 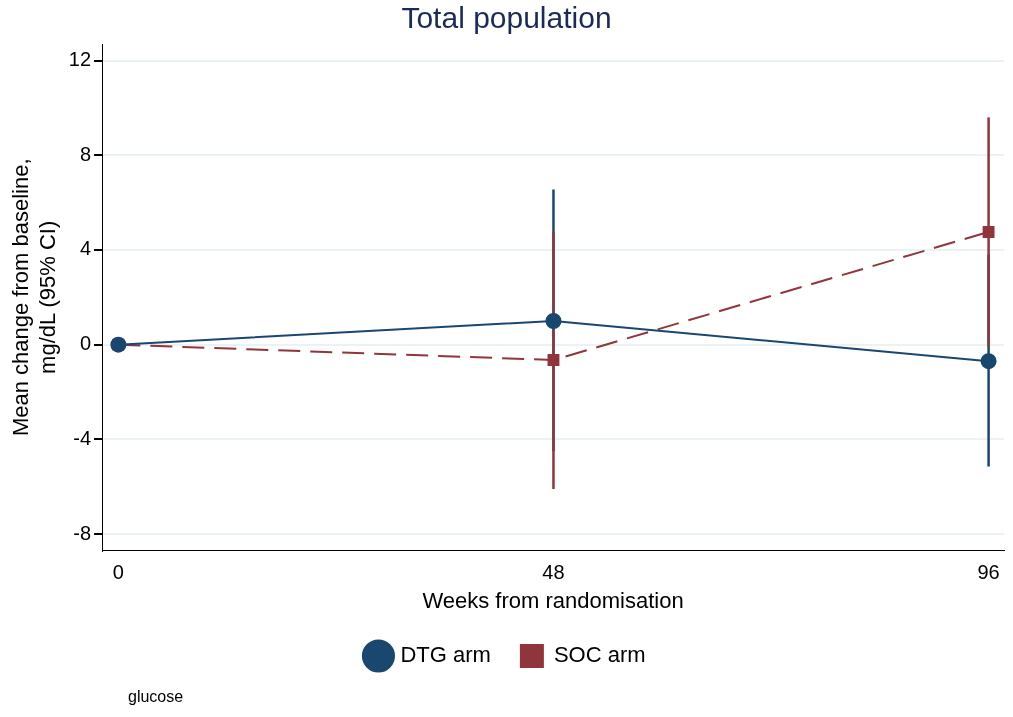 I want to click on y-tick-label: -8, so click(x=82, y=532).